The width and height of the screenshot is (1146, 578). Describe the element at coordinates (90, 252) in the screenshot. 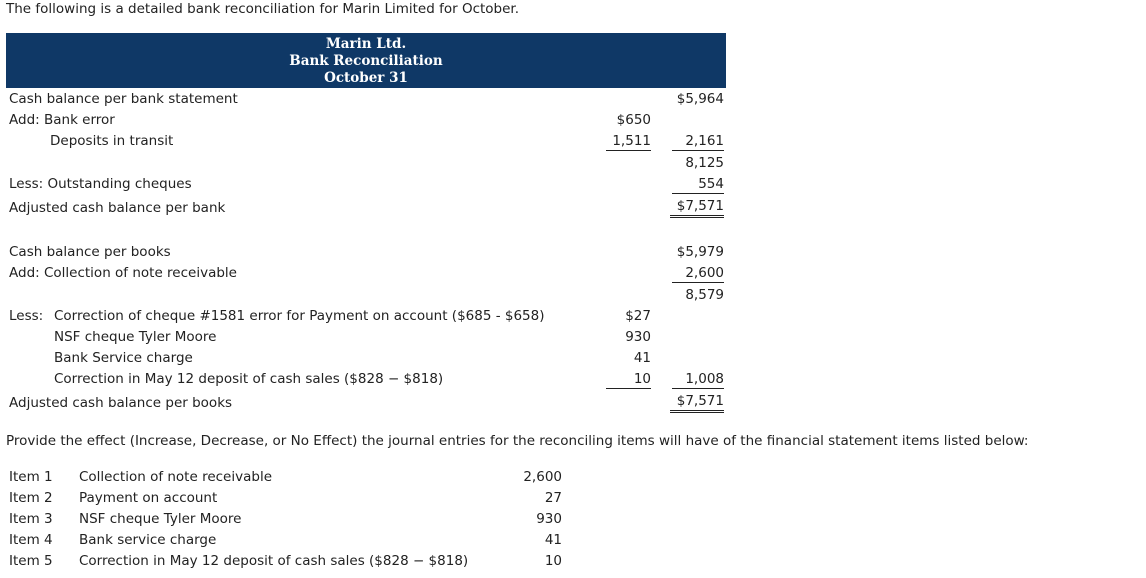

I see `books-balance-label: Cash balance per books` at that location.